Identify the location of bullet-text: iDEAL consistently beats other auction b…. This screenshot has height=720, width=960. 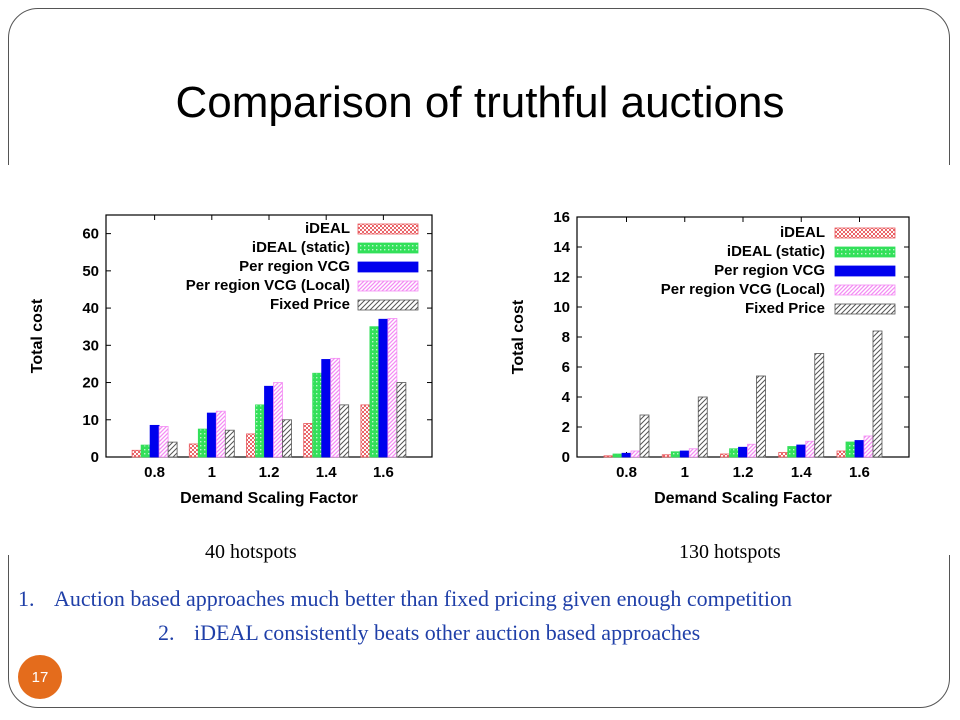
(447, 632).